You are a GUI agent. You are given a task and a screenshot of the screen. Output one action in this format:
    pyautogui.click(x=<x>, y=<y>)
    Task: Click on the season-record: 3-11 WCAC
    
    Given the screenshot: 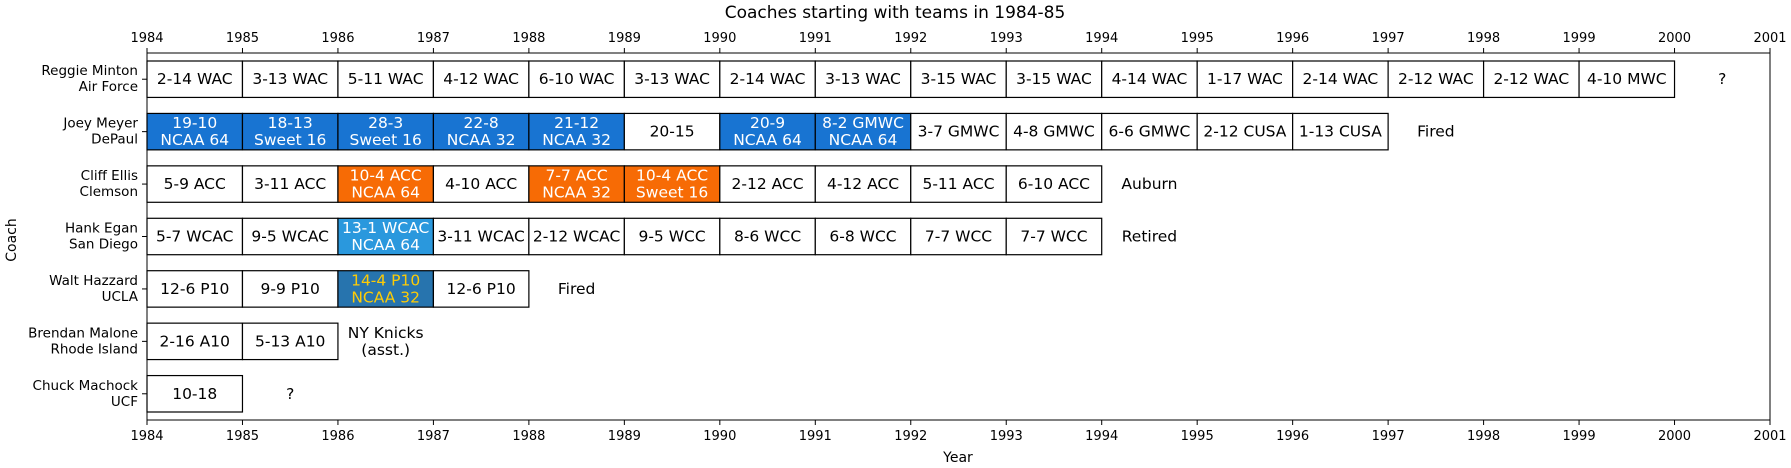 What is the action you would take?
    pyautogui.click(x=480, y=237)
    